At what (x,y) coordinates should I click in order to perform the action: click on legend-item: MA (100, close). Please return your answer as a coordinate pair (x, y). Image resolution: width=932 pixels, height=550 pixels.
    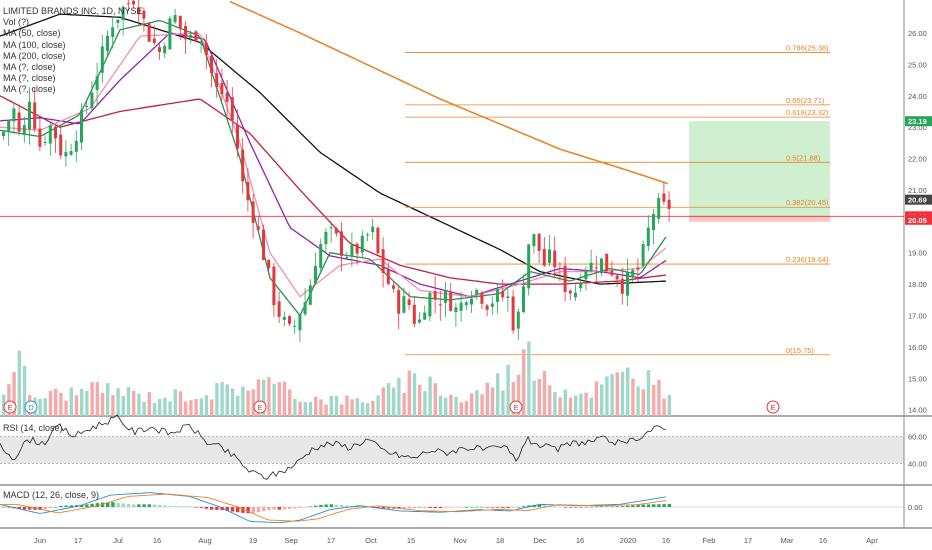
    Looking at the image, I should click on (34, 44).